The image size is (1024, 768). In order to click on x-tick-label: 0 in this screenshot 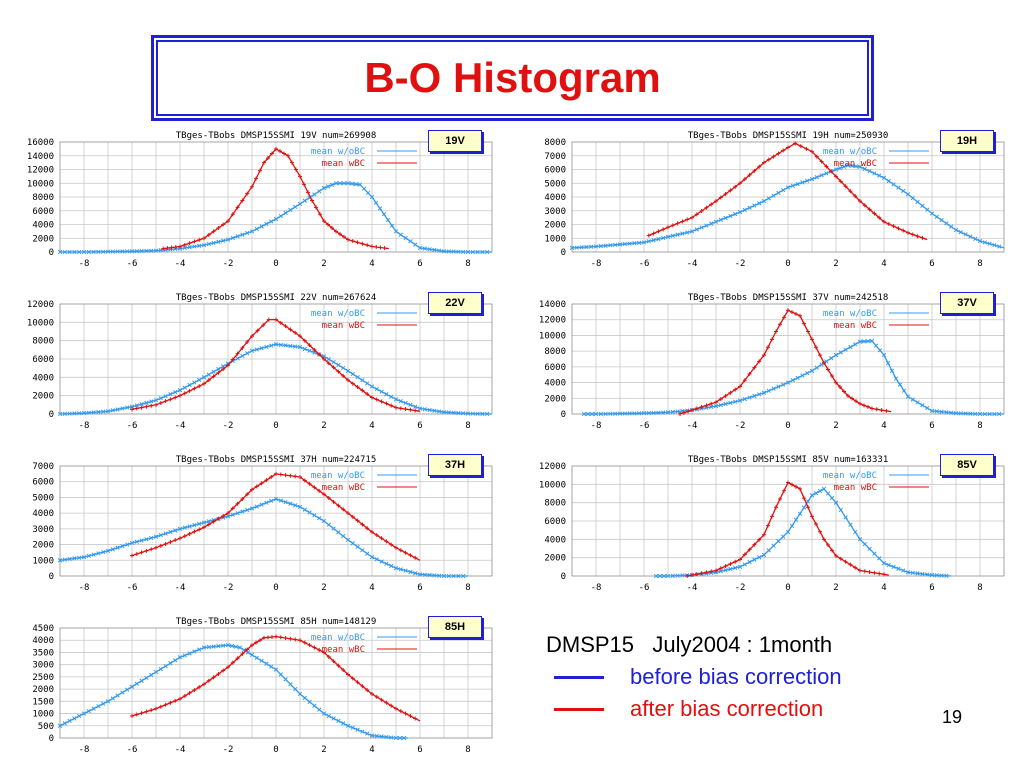, I will do `click(787, 426)`.